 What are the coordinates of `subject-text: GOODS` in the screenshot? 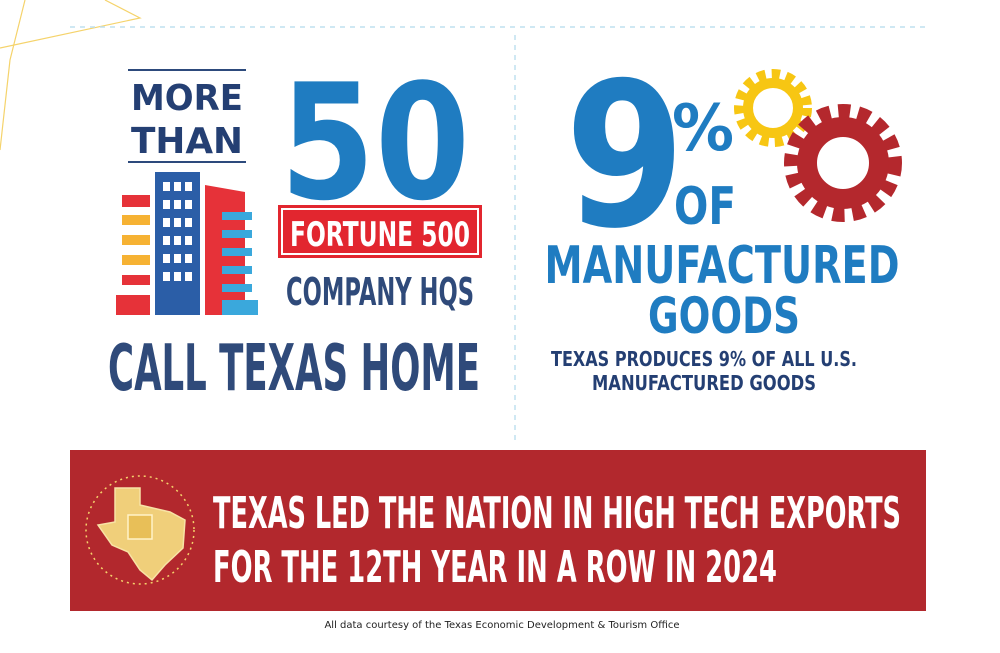 It's located at (724, 316).